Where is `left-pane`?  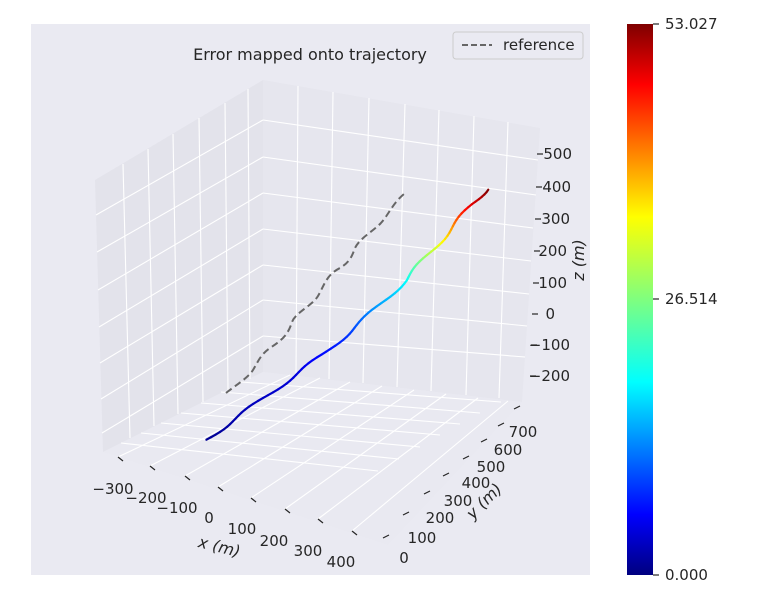
left-pane is located at coordinates (179, 266).